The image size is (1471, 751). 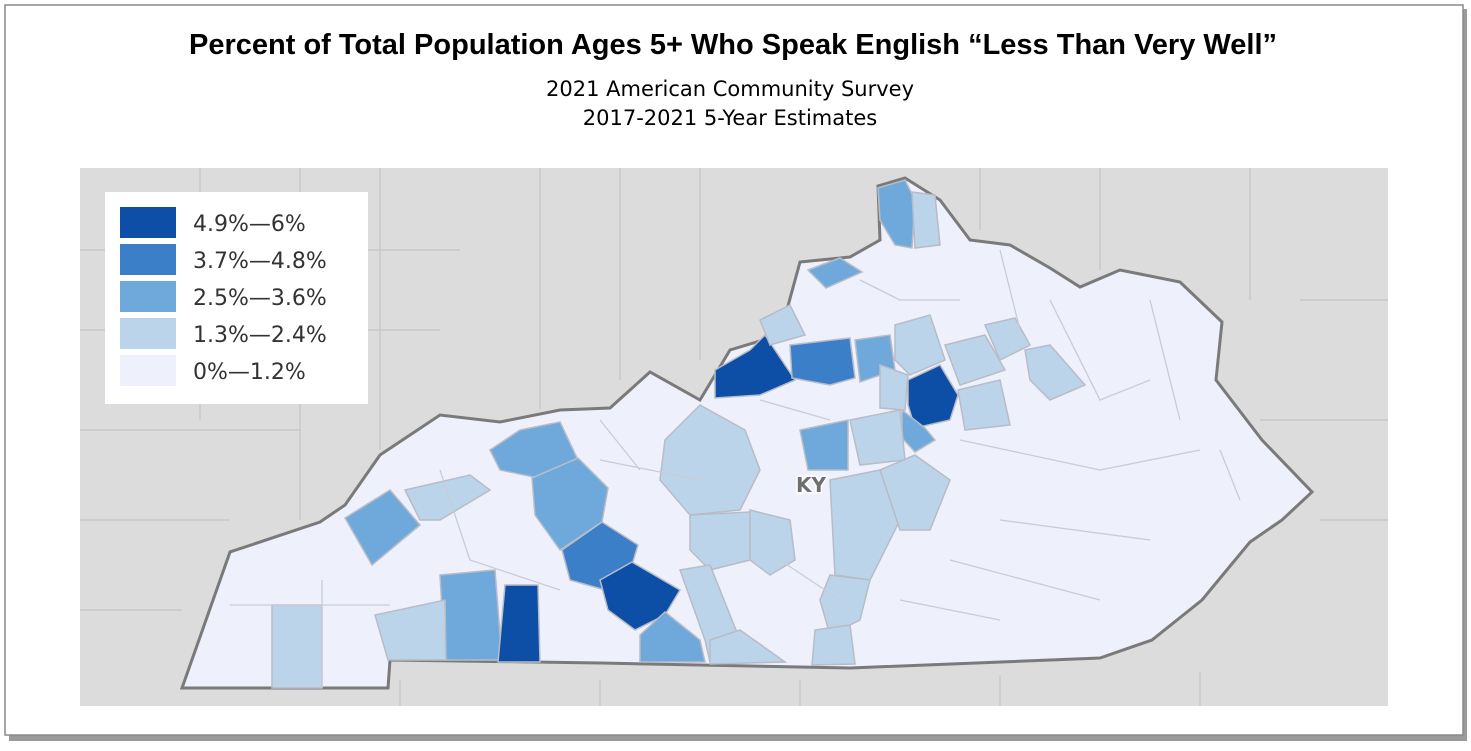 I want to click on legend-label: 3.7%—4.8%, so click(x=260, y=261).